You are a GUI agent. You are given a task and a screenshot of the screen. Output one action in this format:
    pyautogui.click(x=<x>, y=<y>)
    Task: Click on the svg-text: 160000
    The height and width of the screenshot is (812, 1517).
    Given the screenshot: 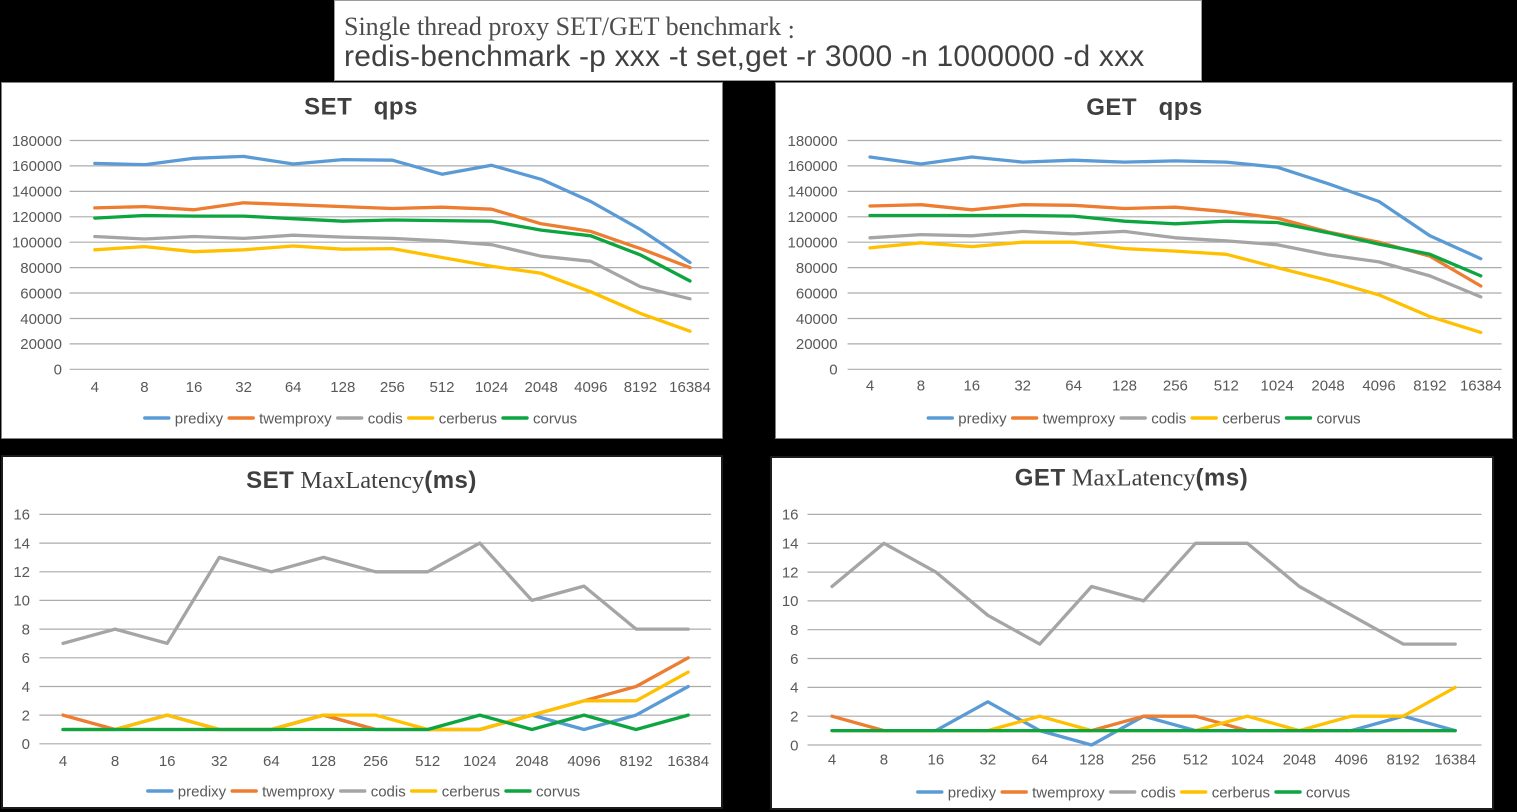 What is the action you would take?
    pyautogui.click(x=37, y=166)
    